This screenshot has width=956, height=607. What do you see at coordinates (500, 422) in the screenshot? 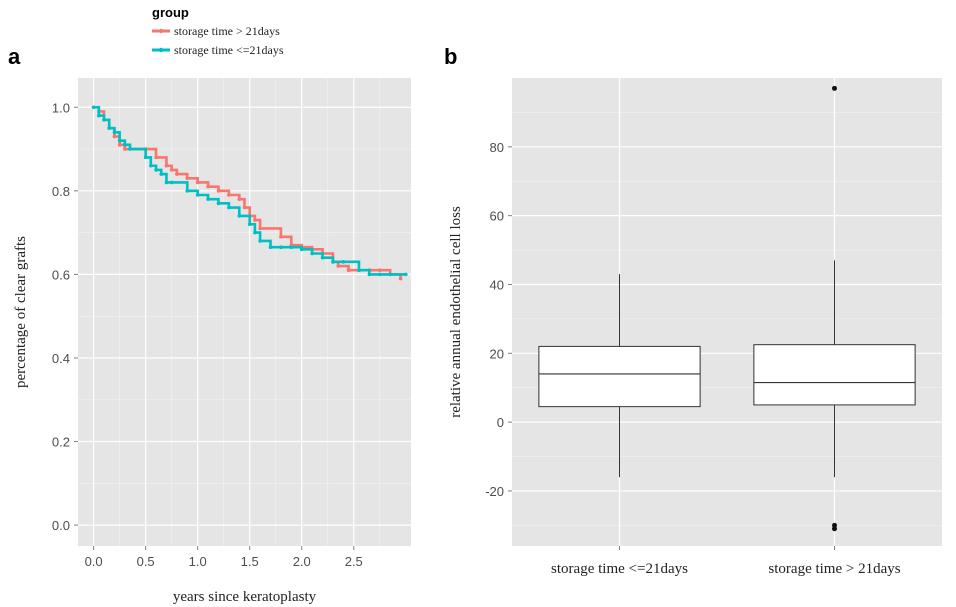
I see `y-tick-label: 0` at bounding box center [500, 422].